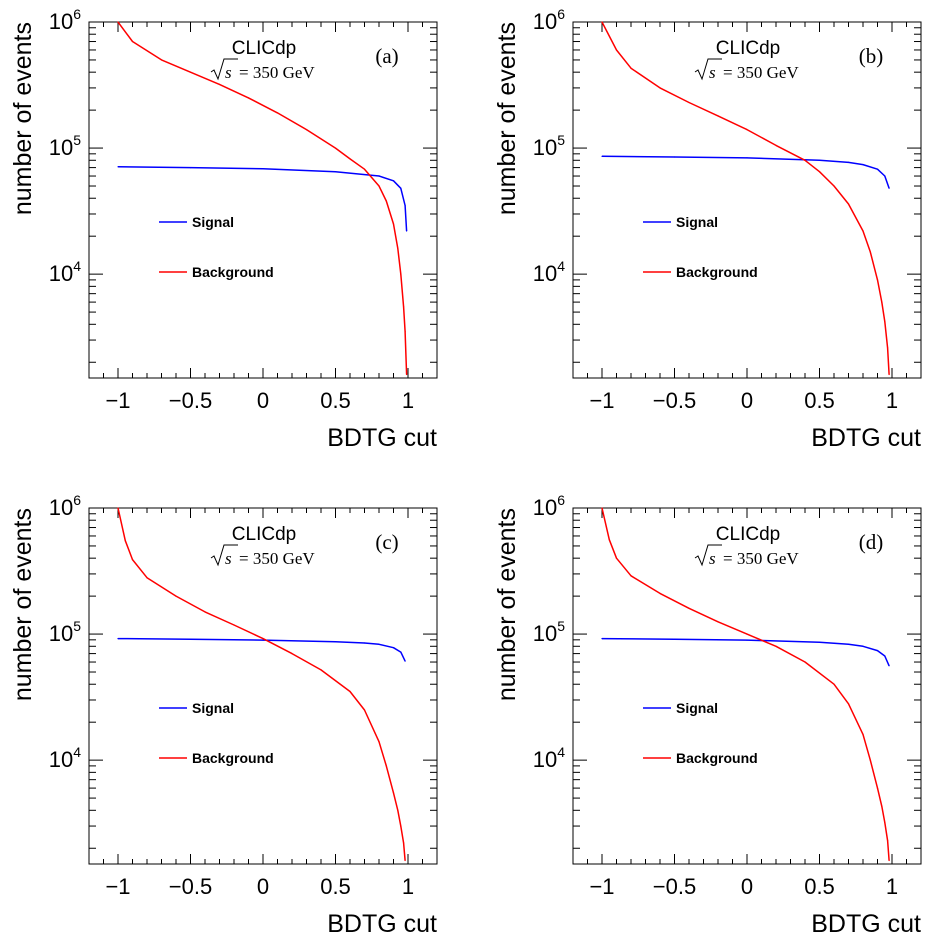 Image resolution: width=926 pixels, height=936 pixels. Describe the element at coordinates (708, 555) in the screenshot. I see `sqrt-symbol` at that location.